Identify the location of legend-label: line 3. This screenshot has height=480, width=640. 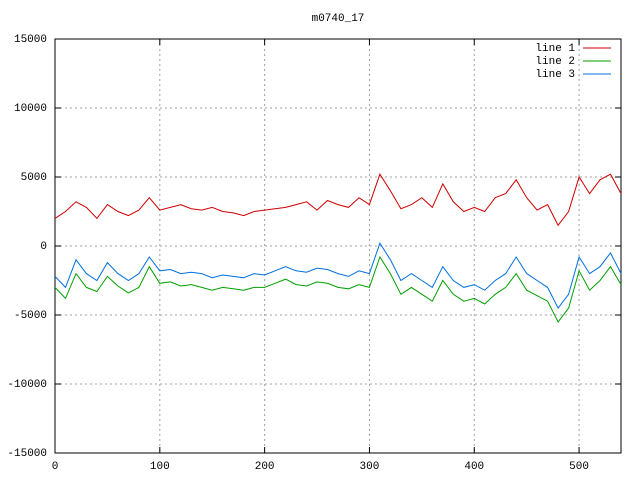
(555, 75).